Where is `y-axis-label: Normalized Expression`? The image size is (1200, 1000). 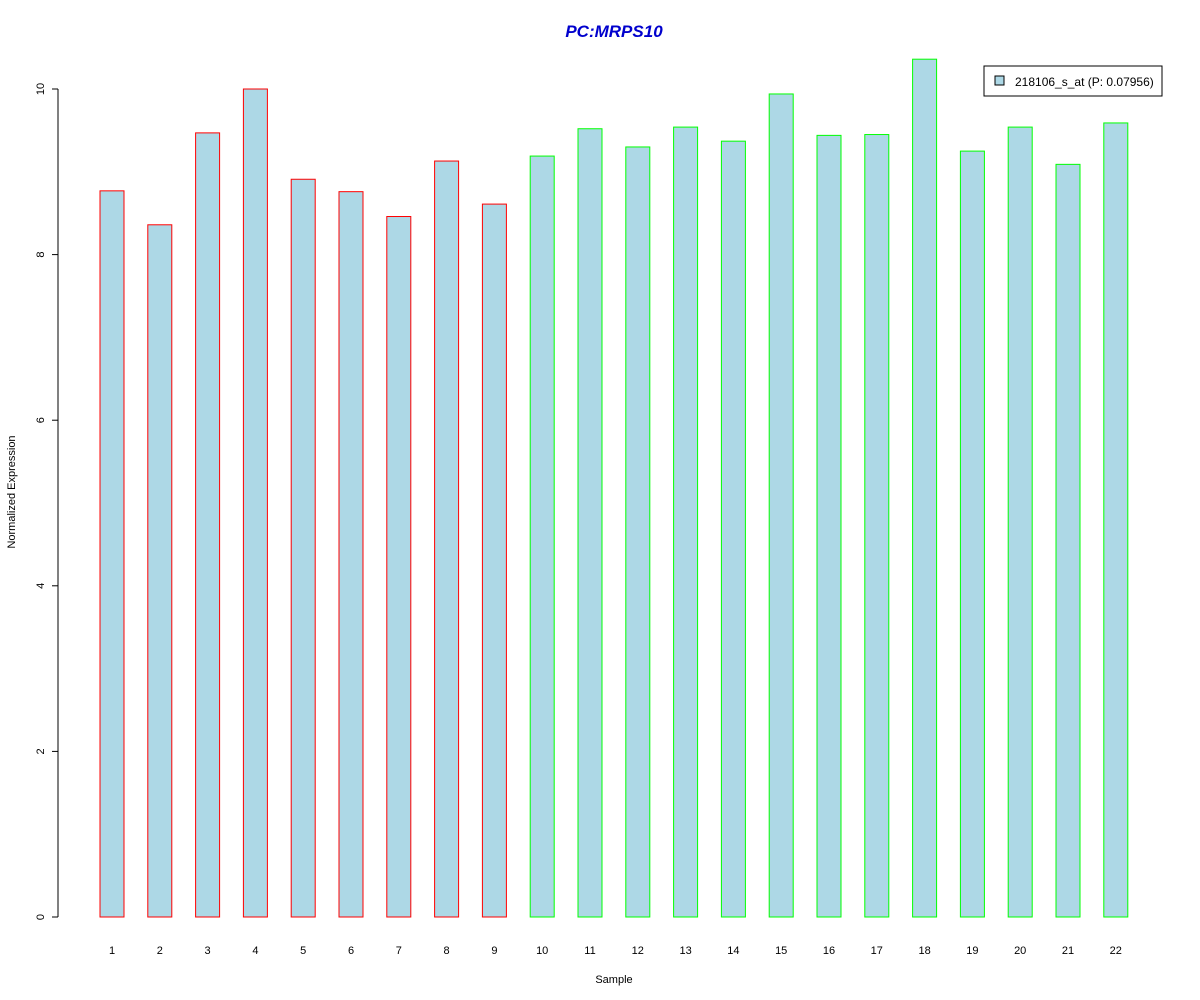 y-axis-label: Normalized Expression is located at coordinates (12, 491).